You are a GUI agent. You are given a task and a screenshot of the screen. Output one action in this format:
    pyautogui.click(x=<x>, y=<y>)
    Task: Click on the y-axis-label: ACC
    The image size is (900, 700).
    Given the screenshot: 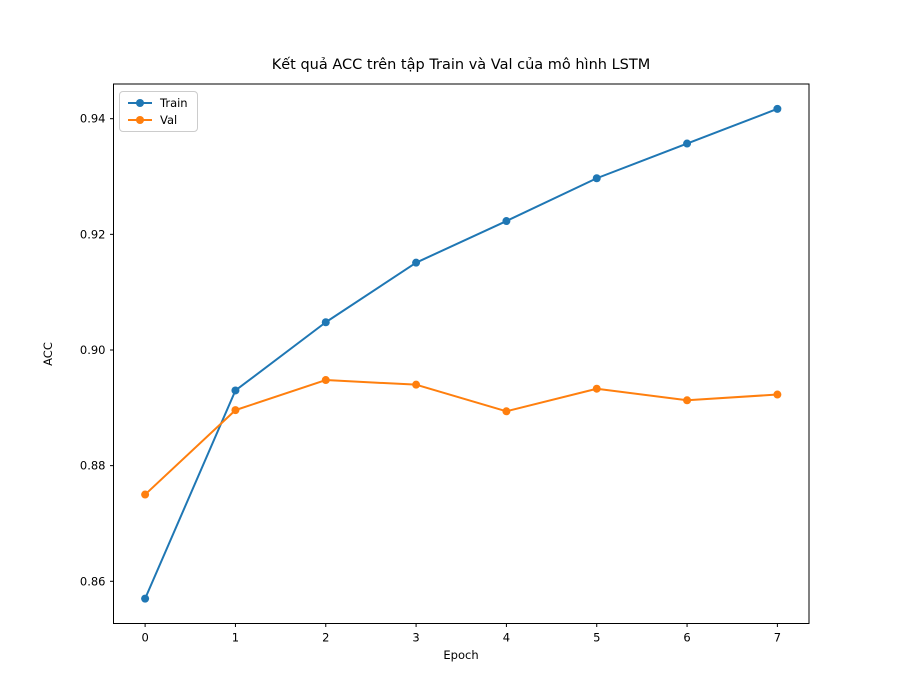 What is the action you would take?
    pyautogui.click(x=48, y=354)
    